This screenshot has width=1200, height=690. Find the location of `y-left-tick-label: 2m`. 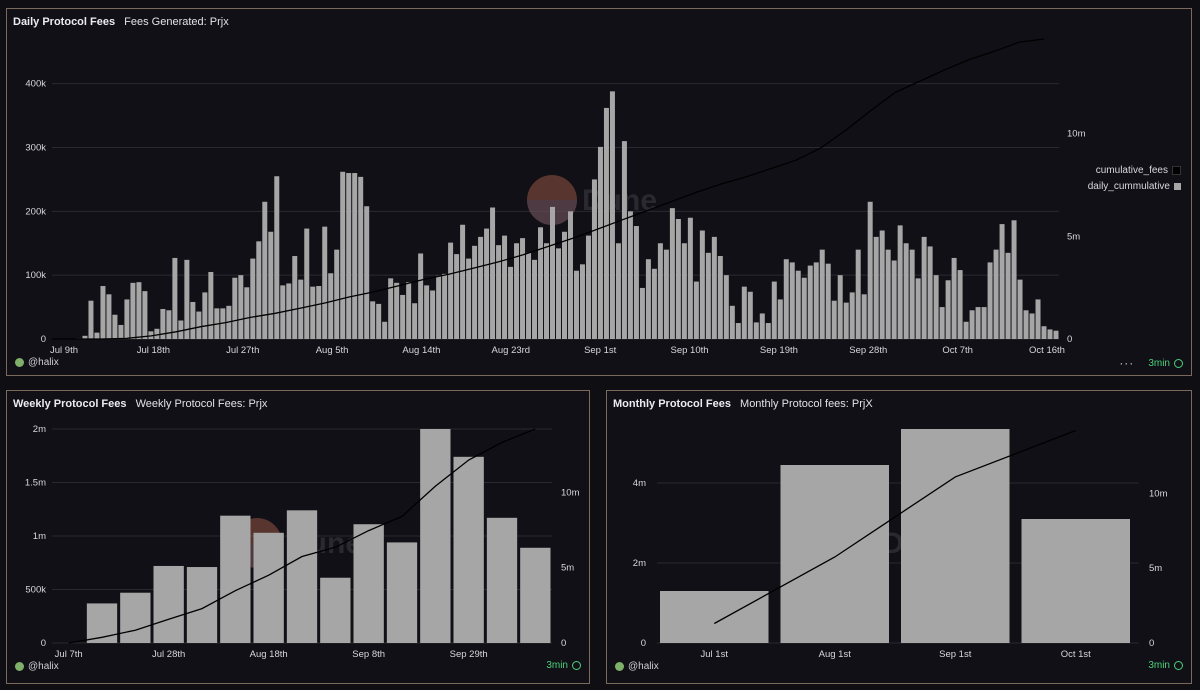

y-left-tick-label: 2m is located at coordinates (39, 429).